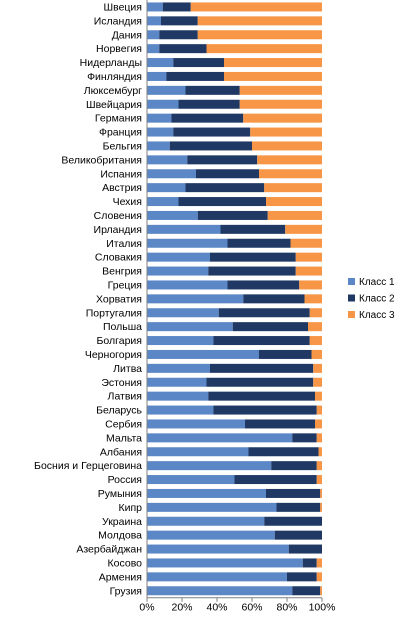 The height and width of the screenshot is (619, 416). Describe the element at coordinates (113, 355) in the screenshot. I see `category-label: Черногория` at that location.